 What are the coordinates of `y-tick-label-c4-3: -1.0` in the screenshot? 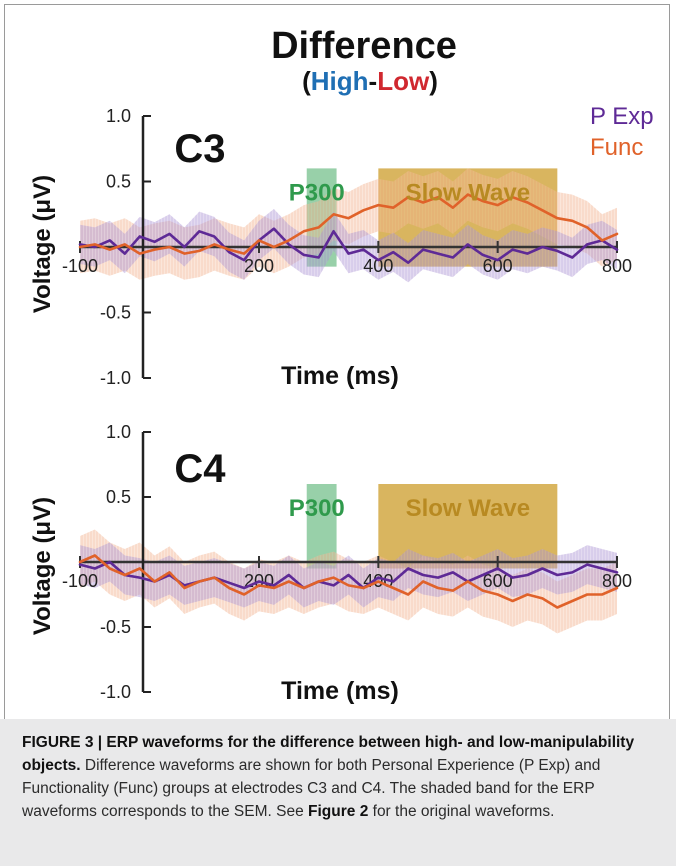 It's located at (115, 692).